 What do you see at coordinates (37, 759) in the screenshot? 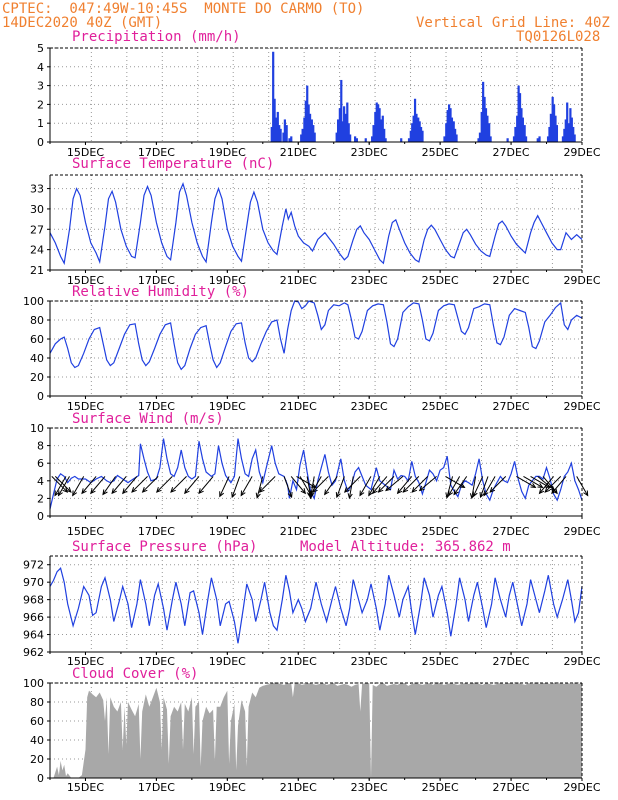
I see `cloud-ytick-label: 20` at bounding box center [37, 759].